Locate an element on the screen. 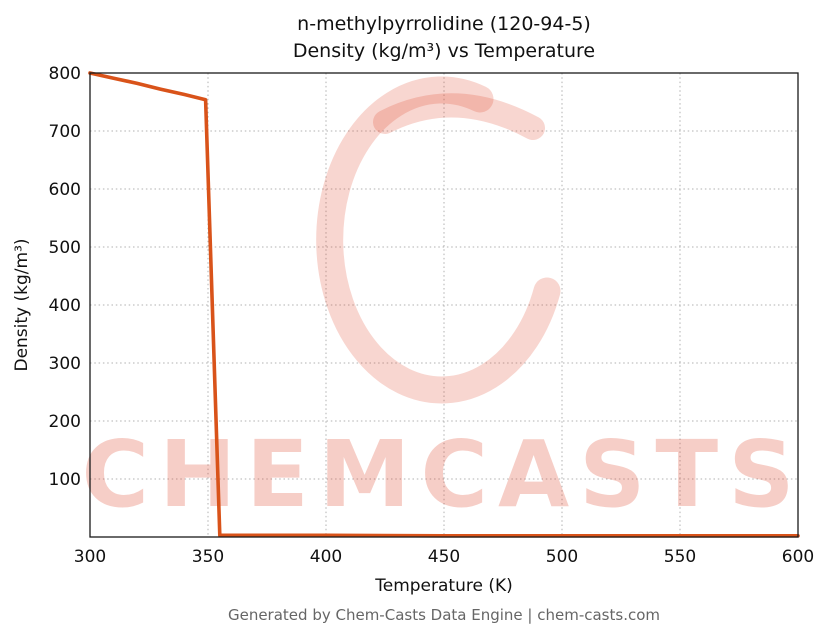  x-axis-label: Temperature (K) is located at coordinates (443, 586).